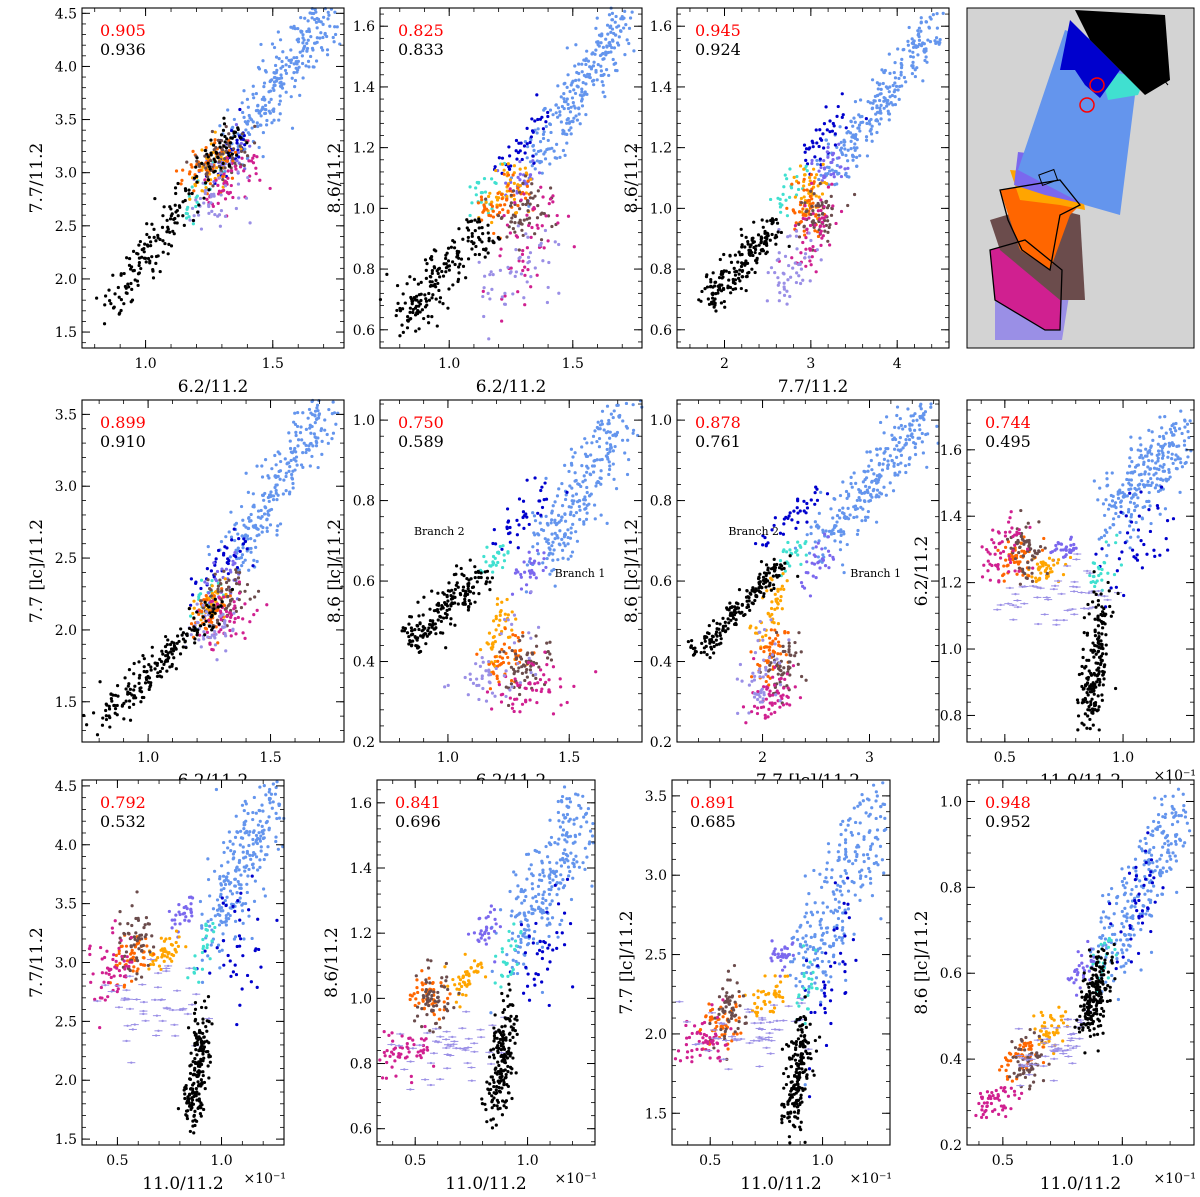 Image resolution: width=1200 pixels, height=1197 pixels. Describe the element at coordinates (661, 331) in the screenshot. I see `y-tick-label: 0.6` at that location.